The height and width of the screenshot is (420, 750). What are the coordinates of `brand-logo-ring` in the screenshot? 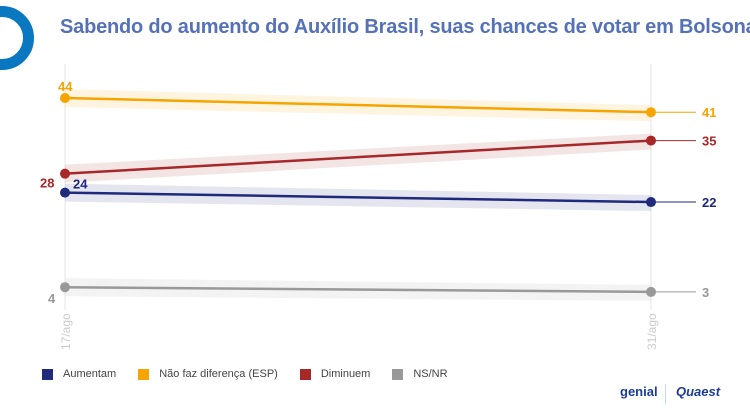 It's located at (17, 38).